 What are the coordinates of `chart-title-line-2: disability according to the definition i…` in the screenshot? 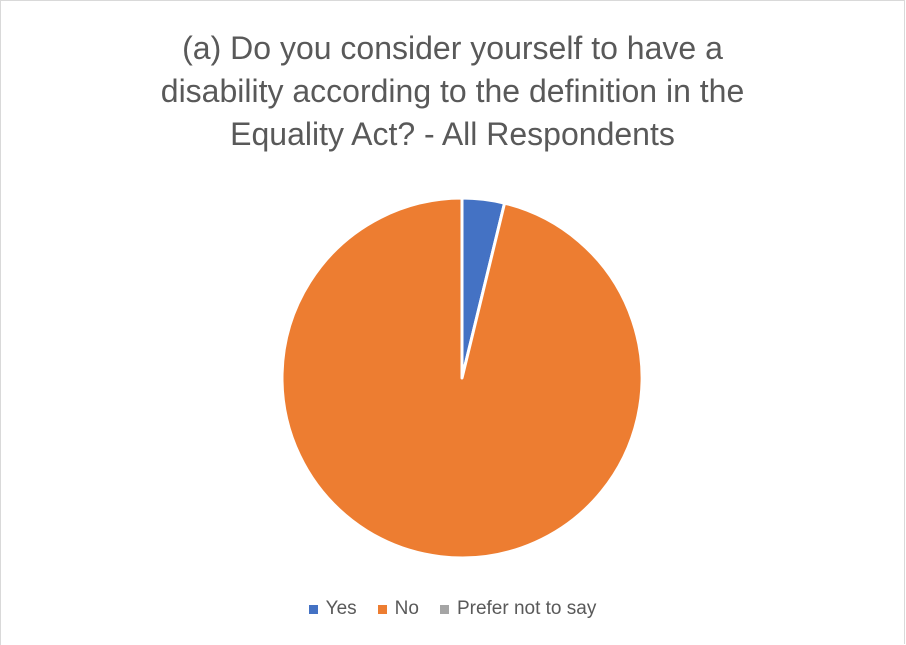 It's located at (452, 91).